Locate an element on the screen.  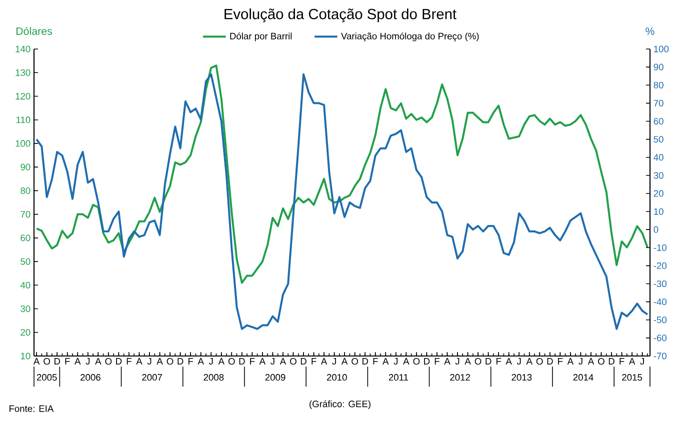
y-tick-label: 70 is located at coordinates (25, 214).